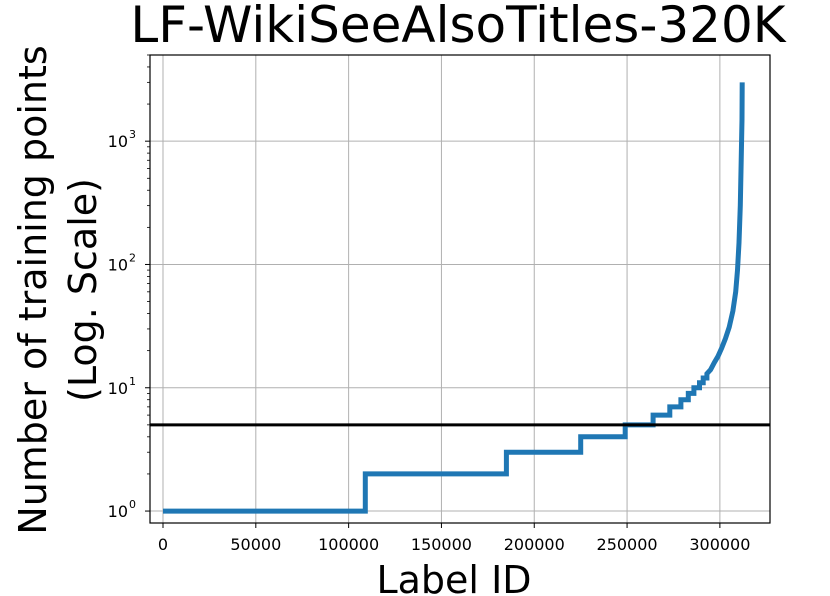  What do you see at coordinates (627, 544) in the screenshot?
I see `x-tick-label: 250000` at bounding box center [627, 544].